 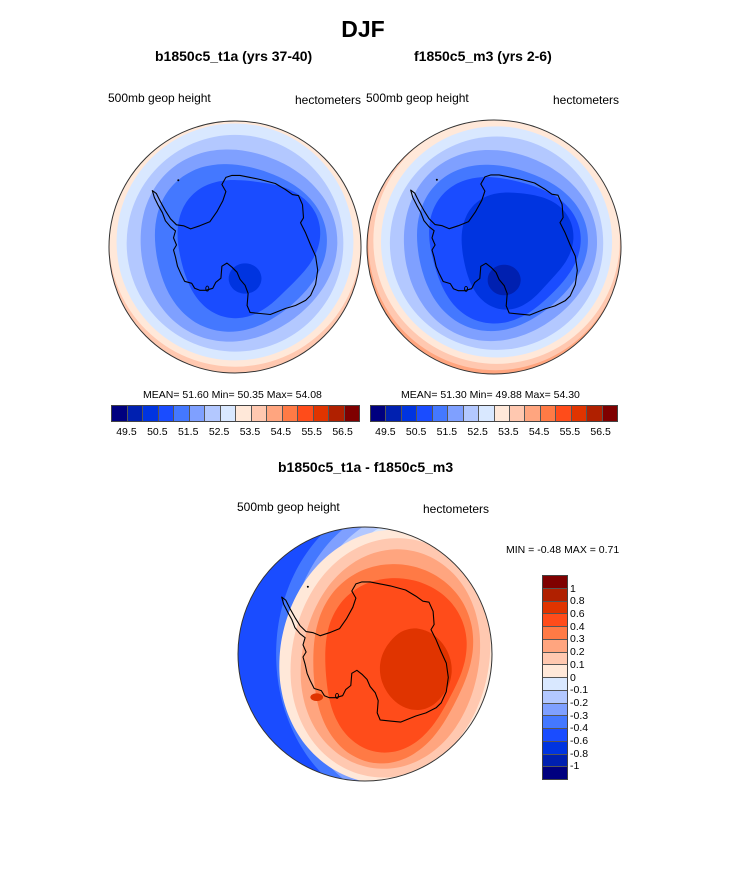 I want to click on colorbar-tick-label: -0.3, so click(x=579, y=715).